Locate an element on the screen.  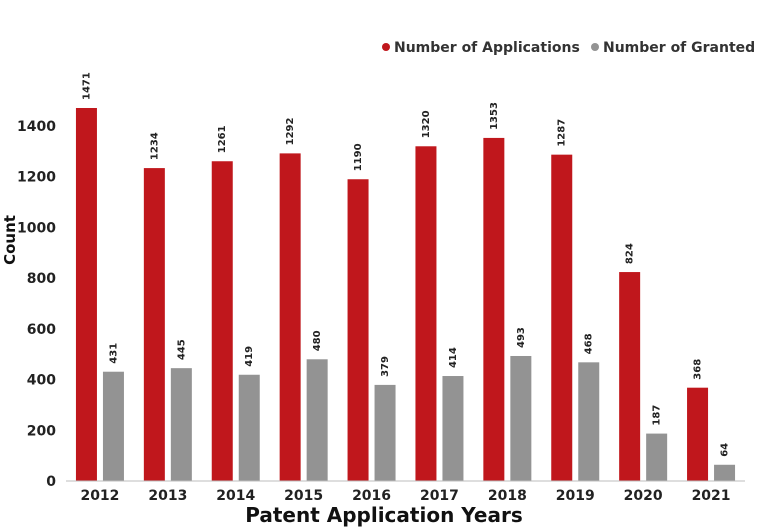
bar-application-2015 is located at coordinates (290, 317).